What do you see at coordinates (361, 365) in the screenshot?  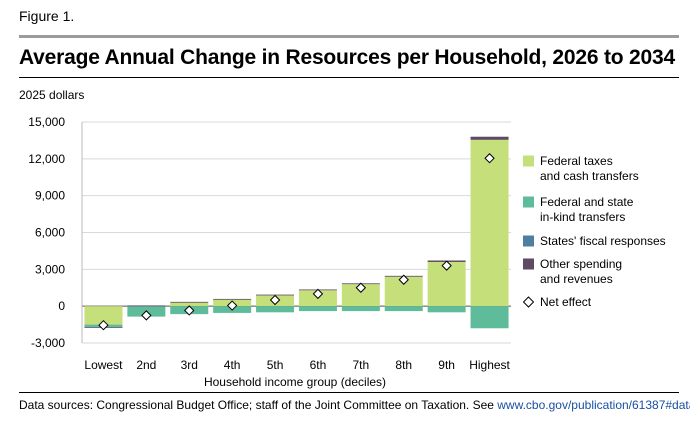 I see `x-tick-label: 7th` at bounding box center [361, 365].